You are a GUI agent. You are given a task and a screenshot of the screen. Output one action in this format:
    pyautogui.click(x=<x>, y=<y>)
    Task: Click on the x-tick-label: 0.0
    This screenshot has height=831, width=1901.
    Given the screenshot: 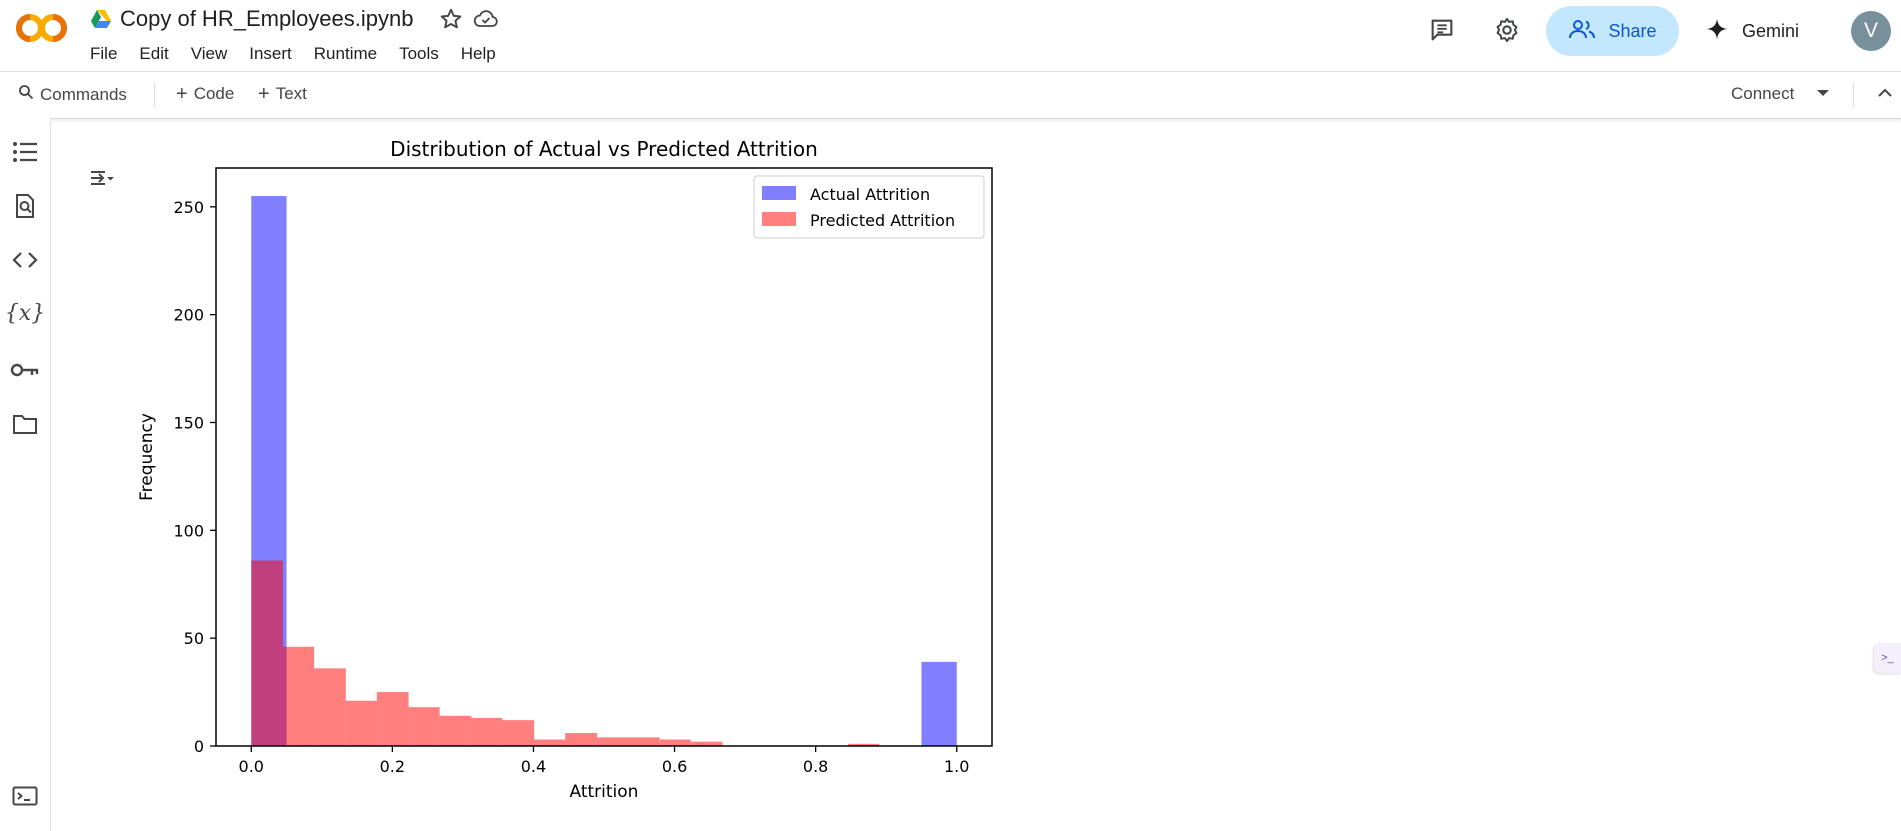 What is the action you would take?
    pyautogui.click(x=251, y=766)
    